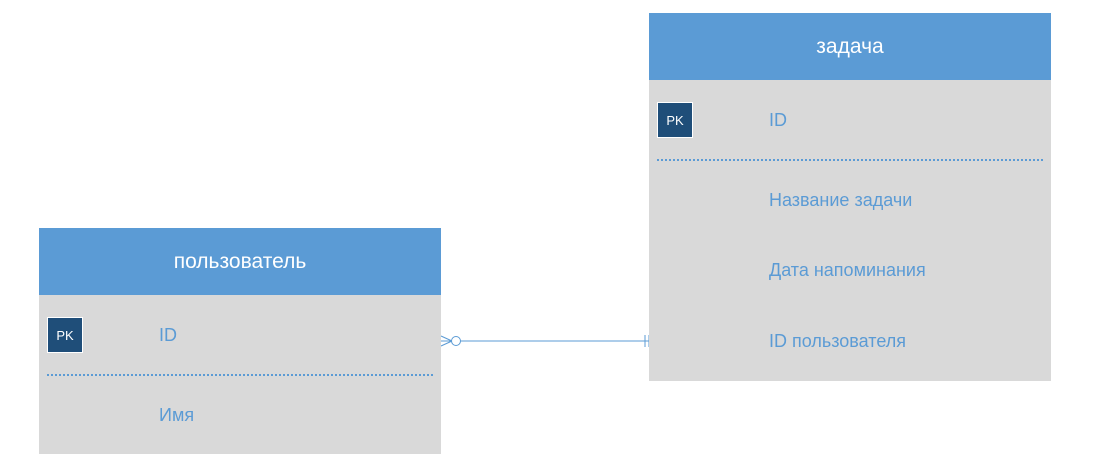  I want to click on entity-user-pk-row: PK ID, so click(240, 335).